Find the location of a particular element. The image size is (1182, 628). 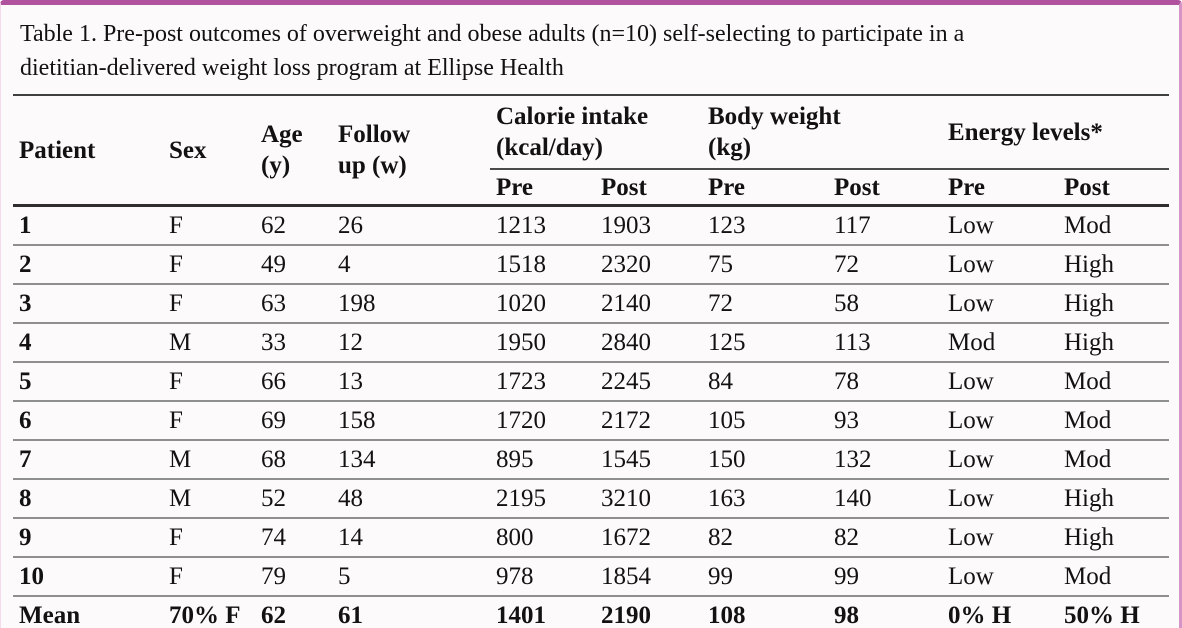

cell-patient: 8 is located at coordinates (88, 499).